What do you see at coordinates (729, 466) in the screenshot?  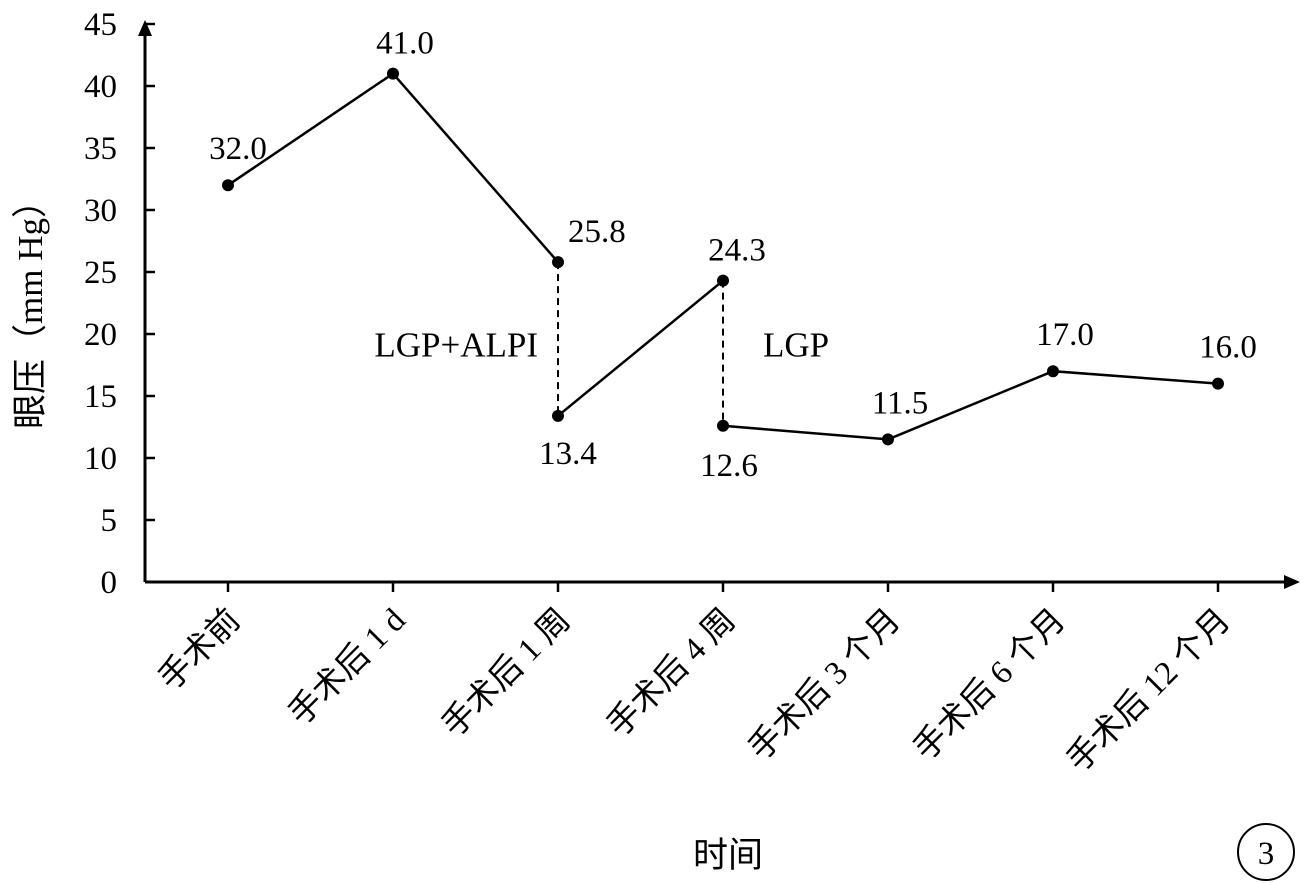 I see `data-label: 12.6` at bounding box center [729, 466].